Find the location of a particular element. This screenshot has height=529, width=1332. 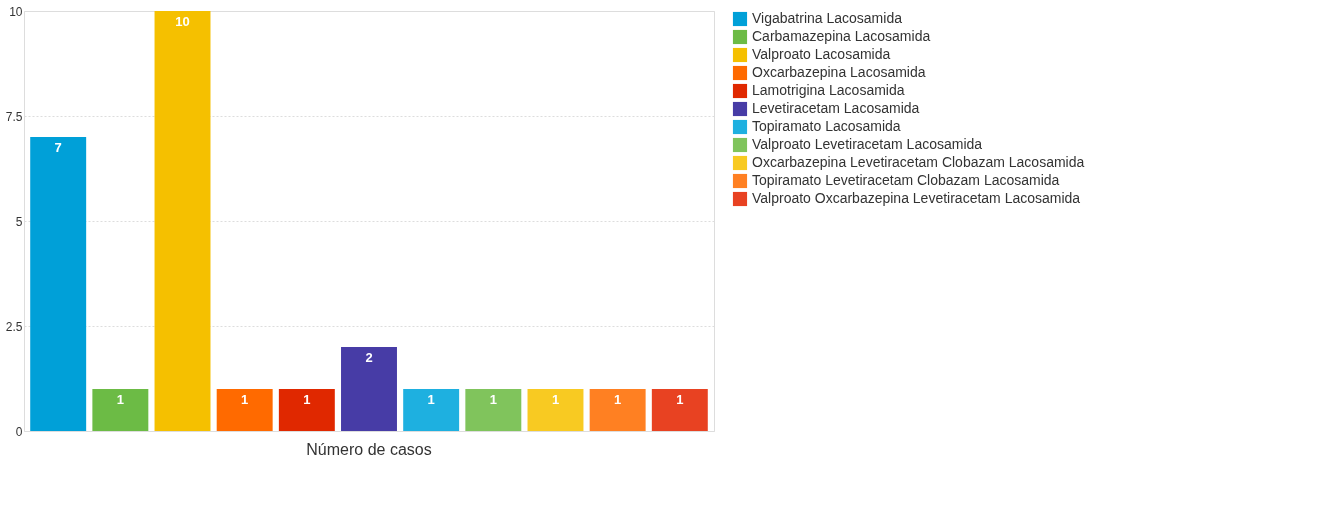

y-tick-label: 0 is located at coordinates (19, 431).